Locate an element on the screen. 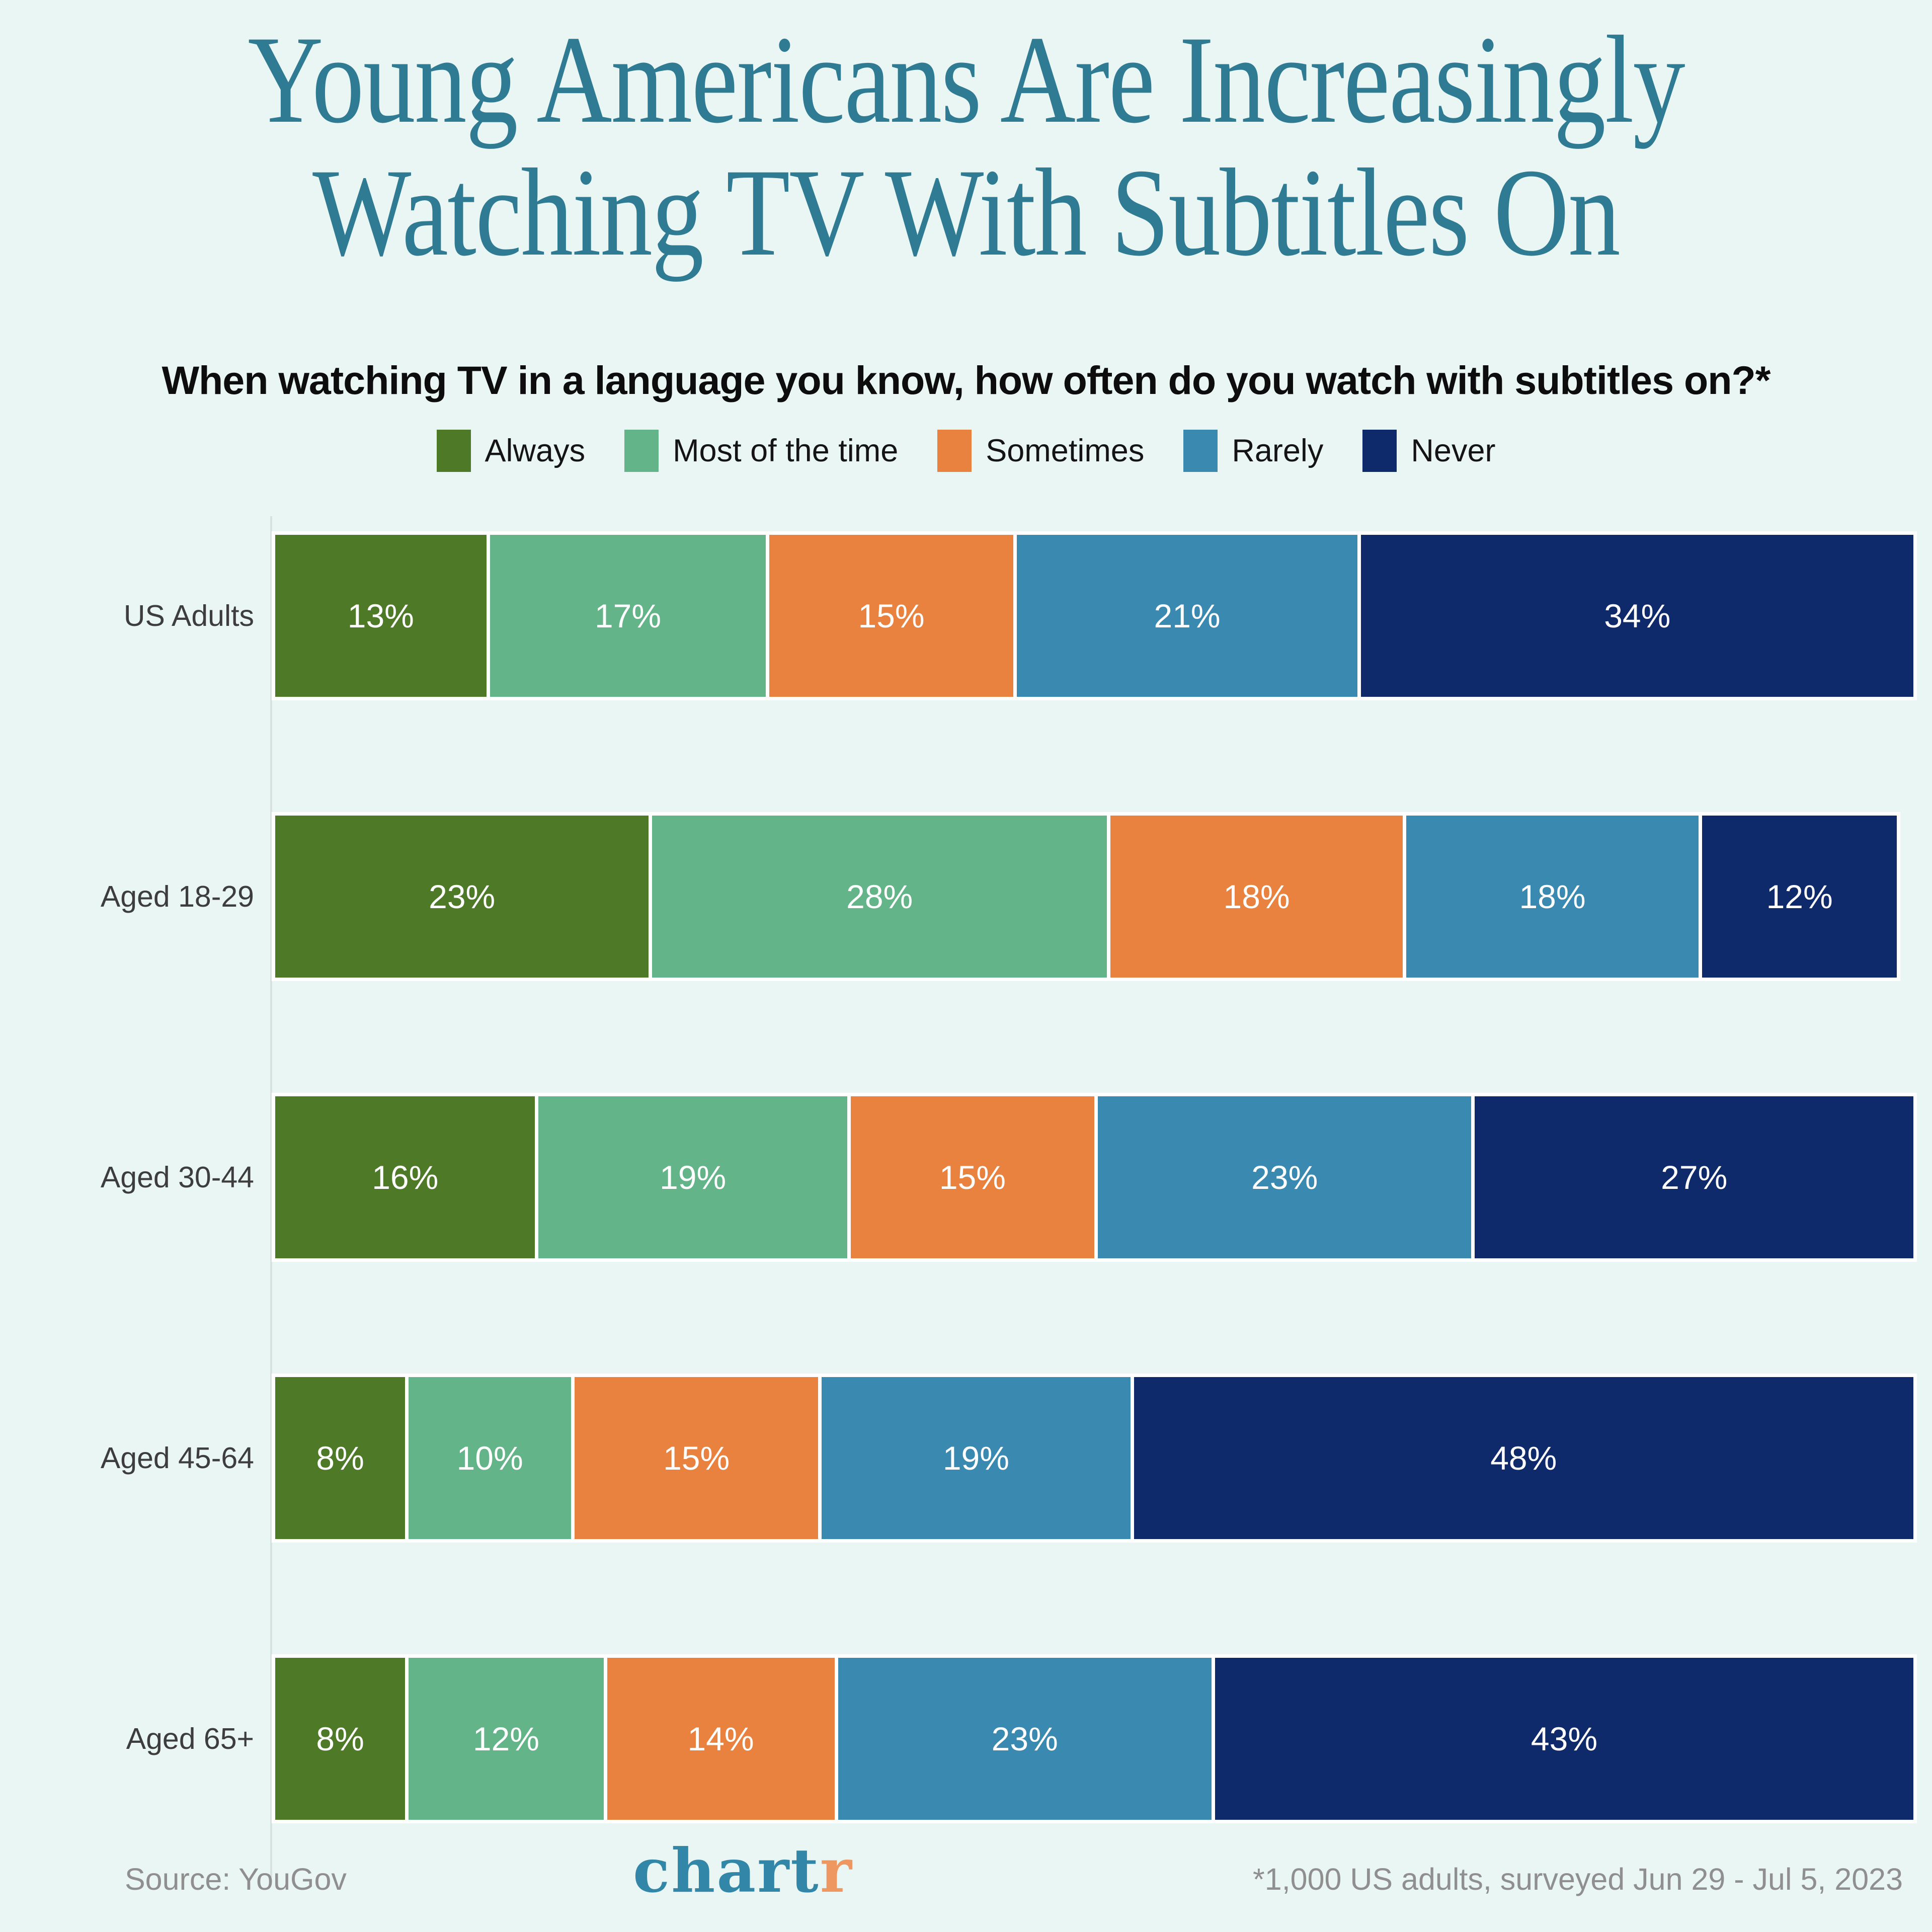 The height and width of the screenshot is (1932, 1932). segment-value: 10% is located at coordinates (489, 1458).